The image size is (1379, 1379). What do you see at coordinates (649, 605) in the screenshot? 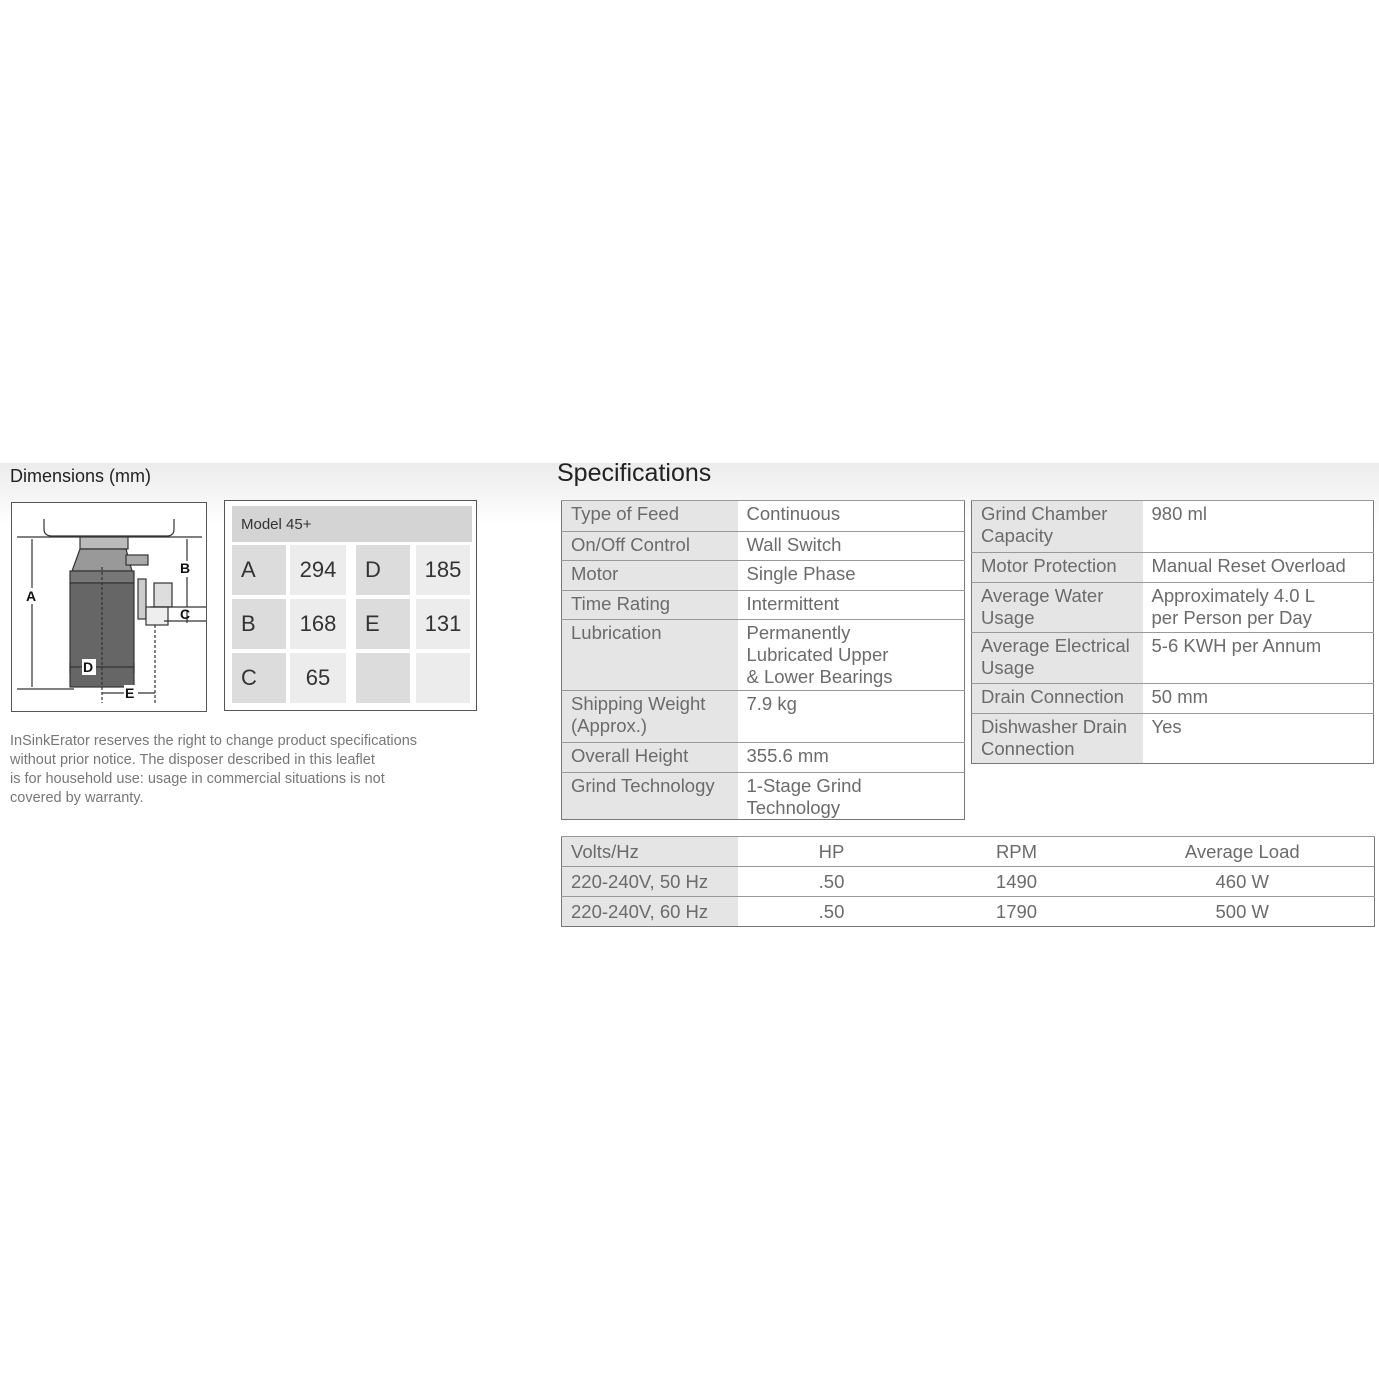
I see `spec-label: Time Rating` at bounding box center [649, 605].